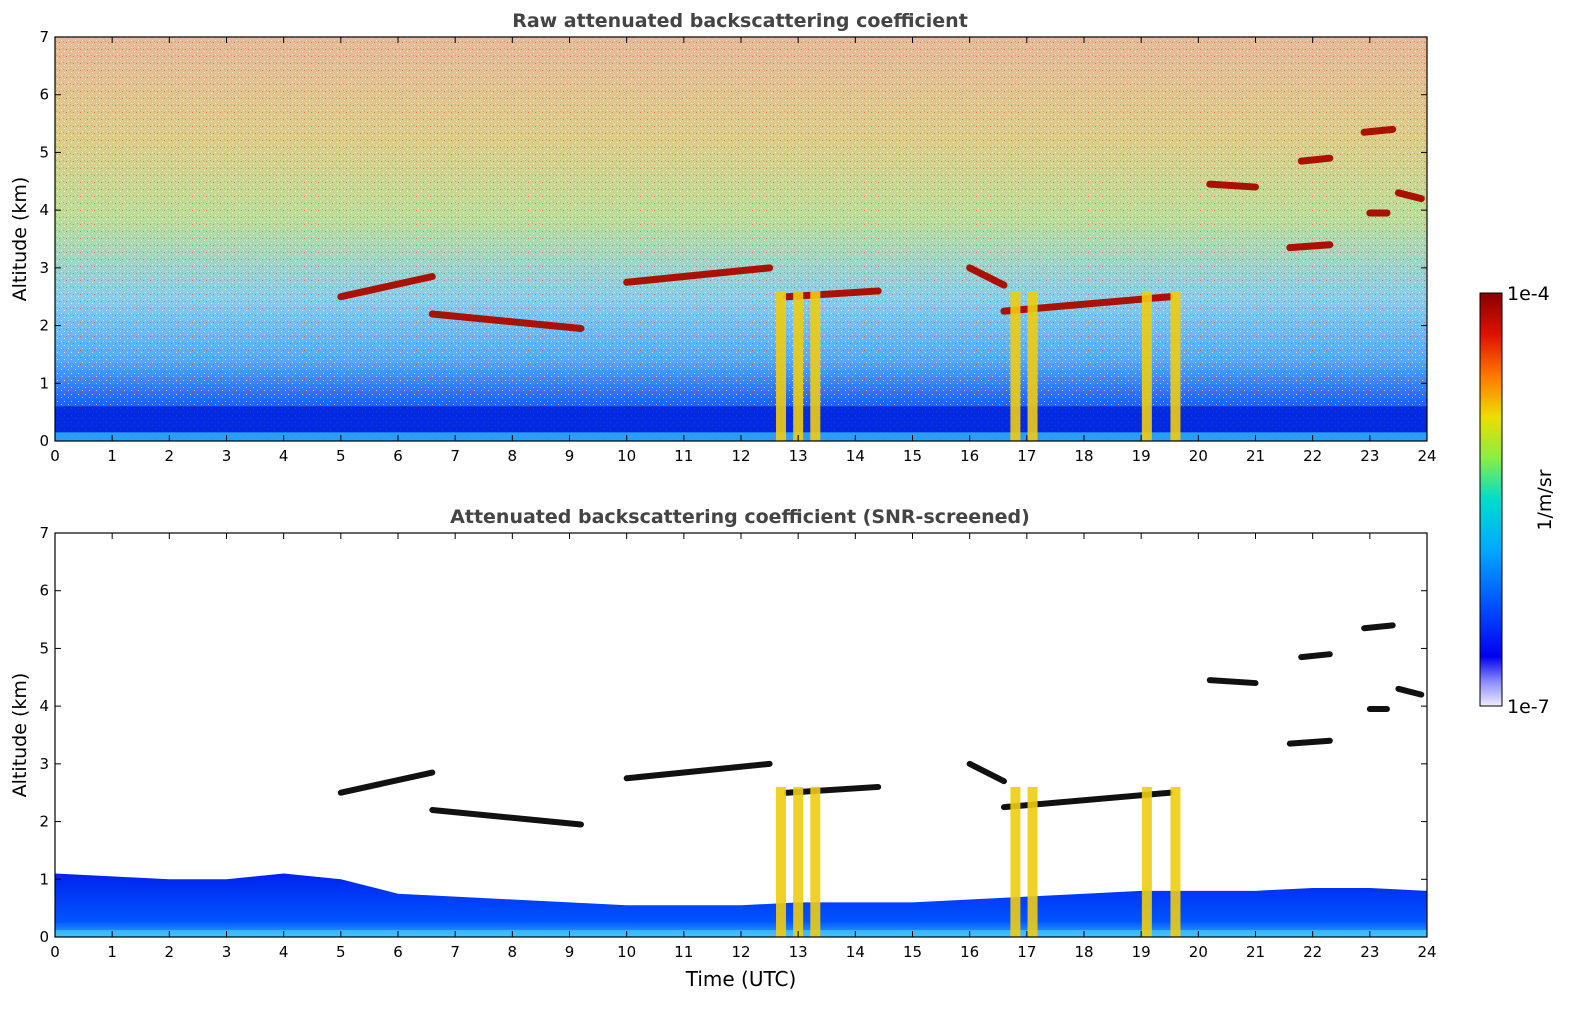 Image resolution: width=1595 pixels, height=1020 pixels. I want to click on colorbar-max-label: 1e-4, so click(1528, 294).